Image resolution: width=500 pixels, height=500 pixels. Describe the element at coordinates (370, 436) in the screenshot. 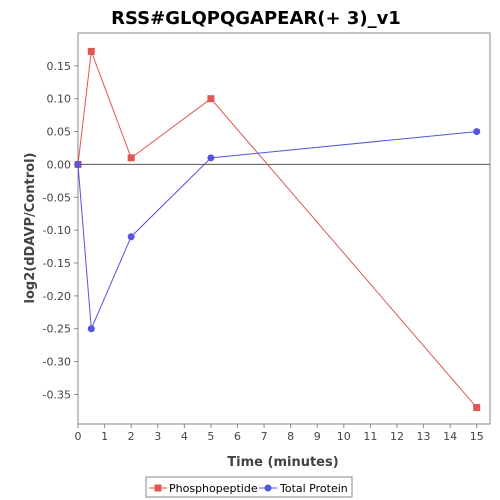

I see `x-tick-label: 11` at that location.